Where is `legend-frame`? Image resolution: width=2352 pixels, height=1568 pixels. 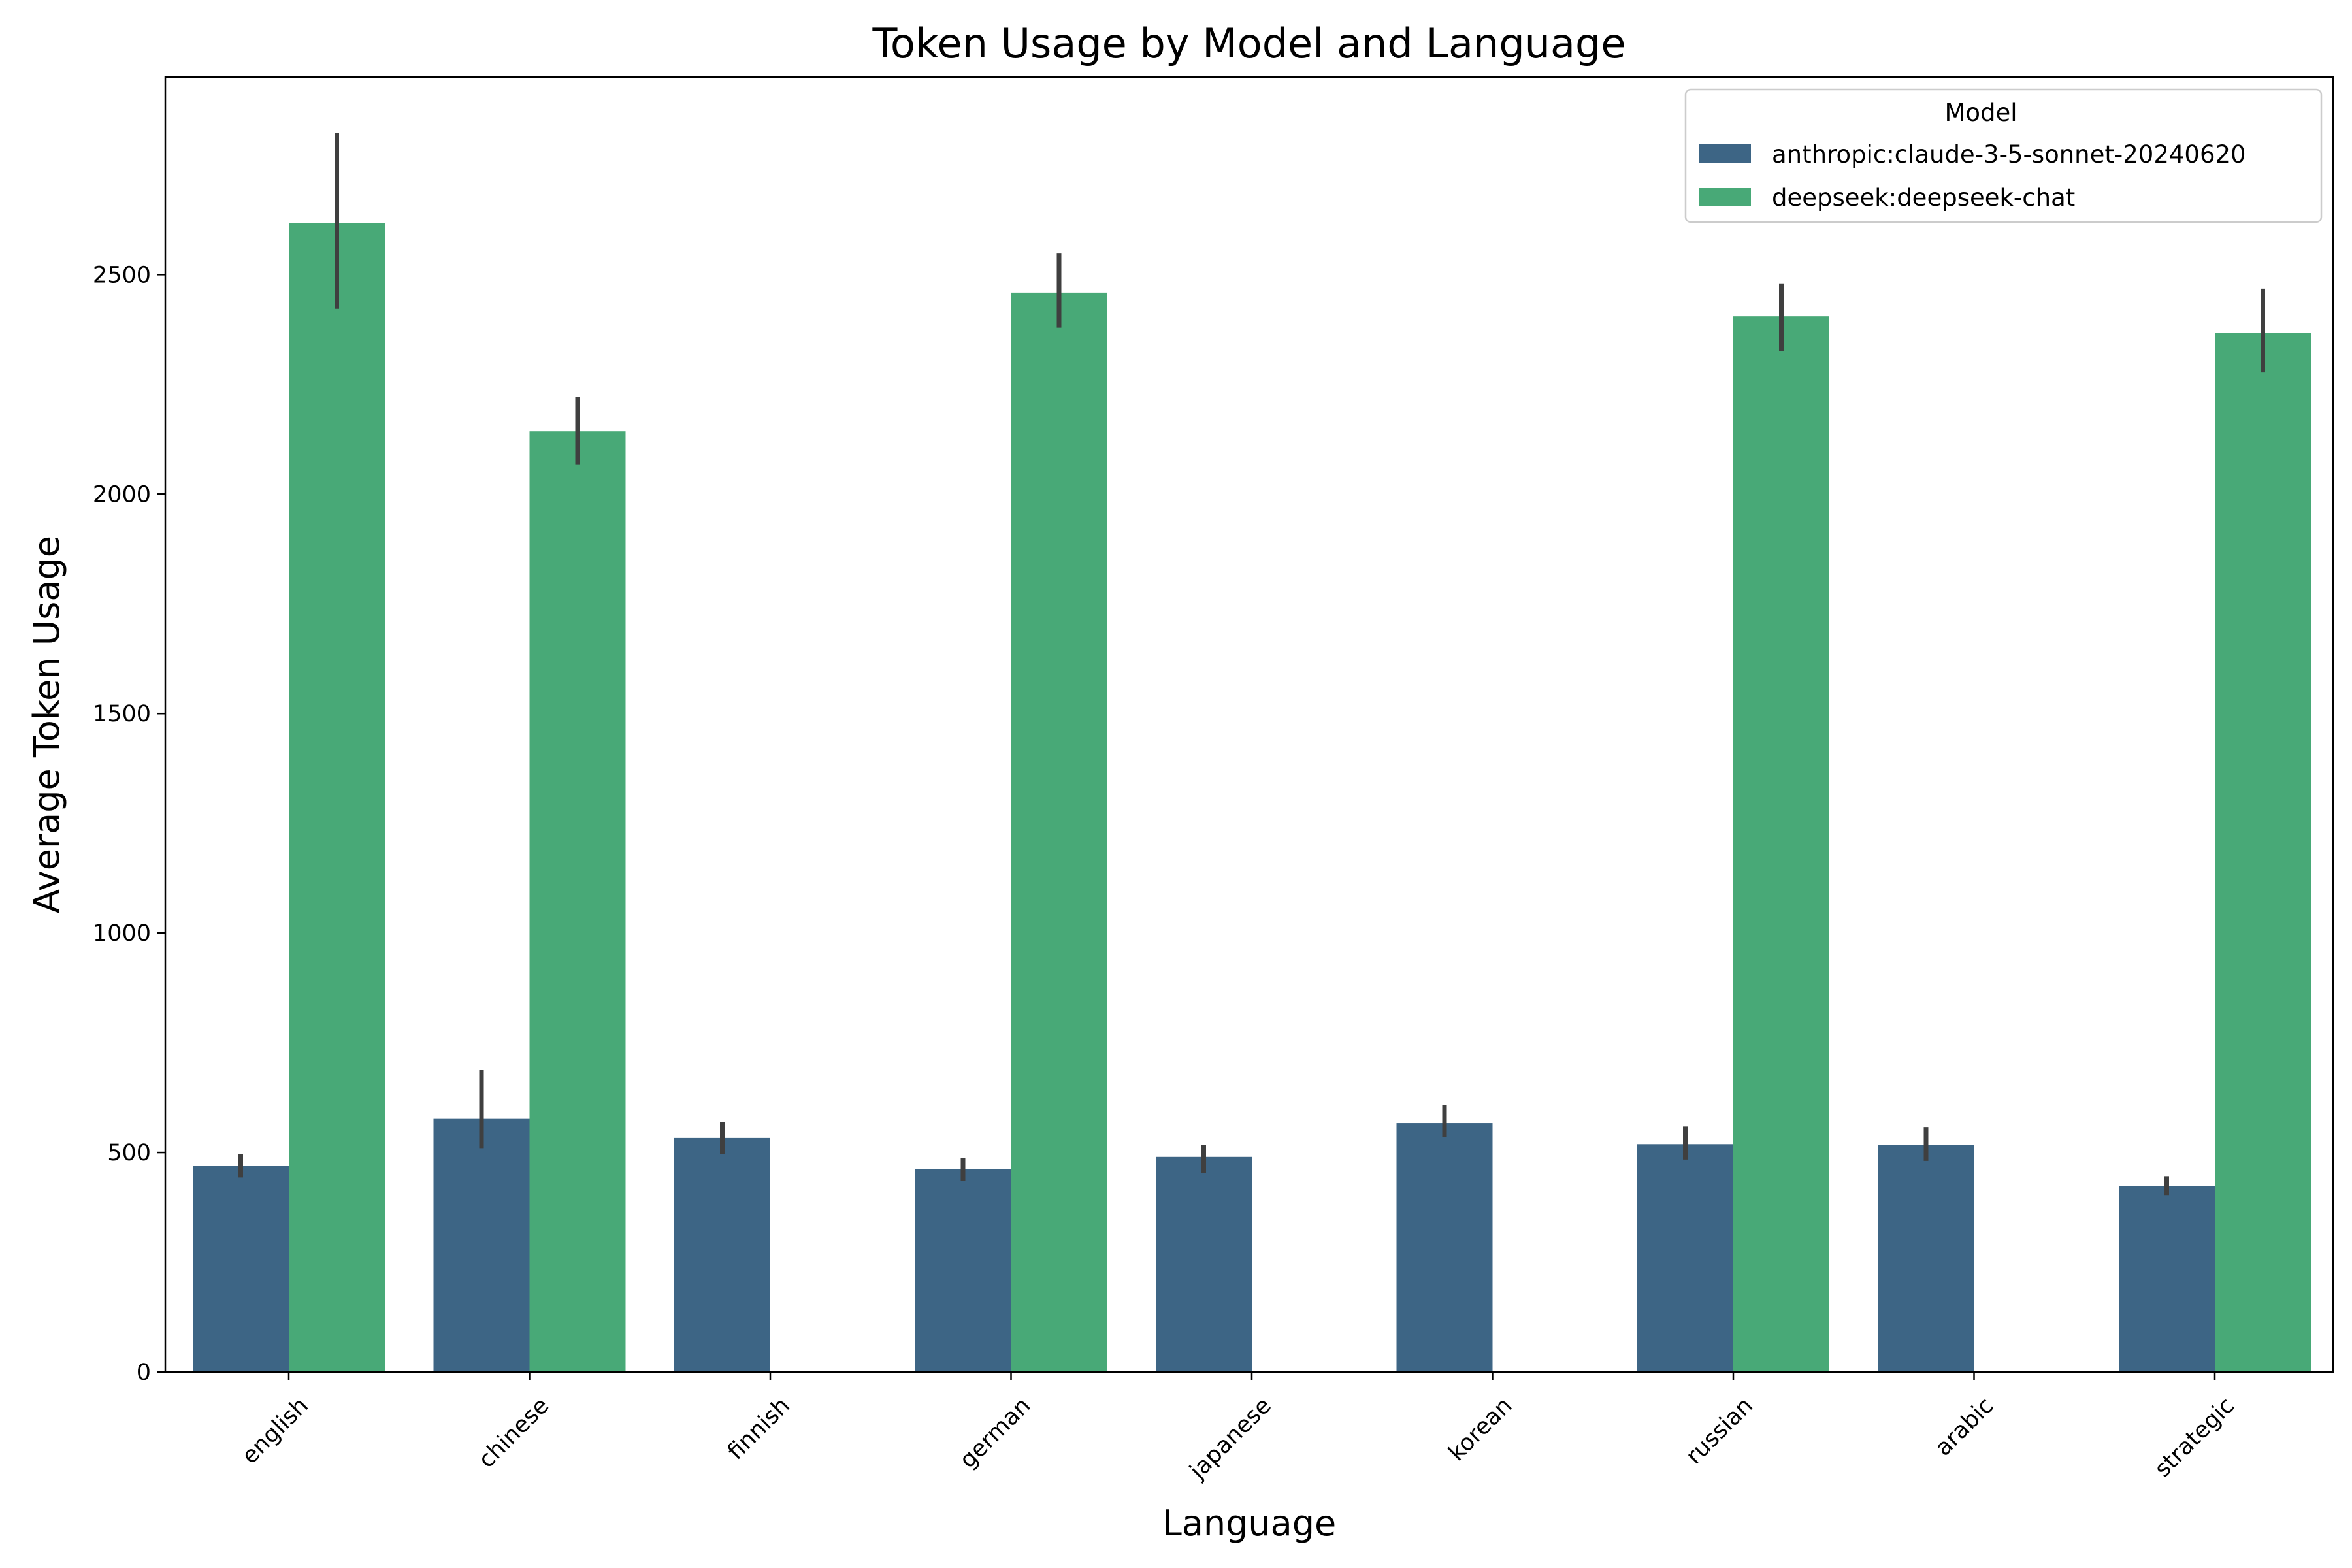 legend-frame is located at coordinates (2003, 155).